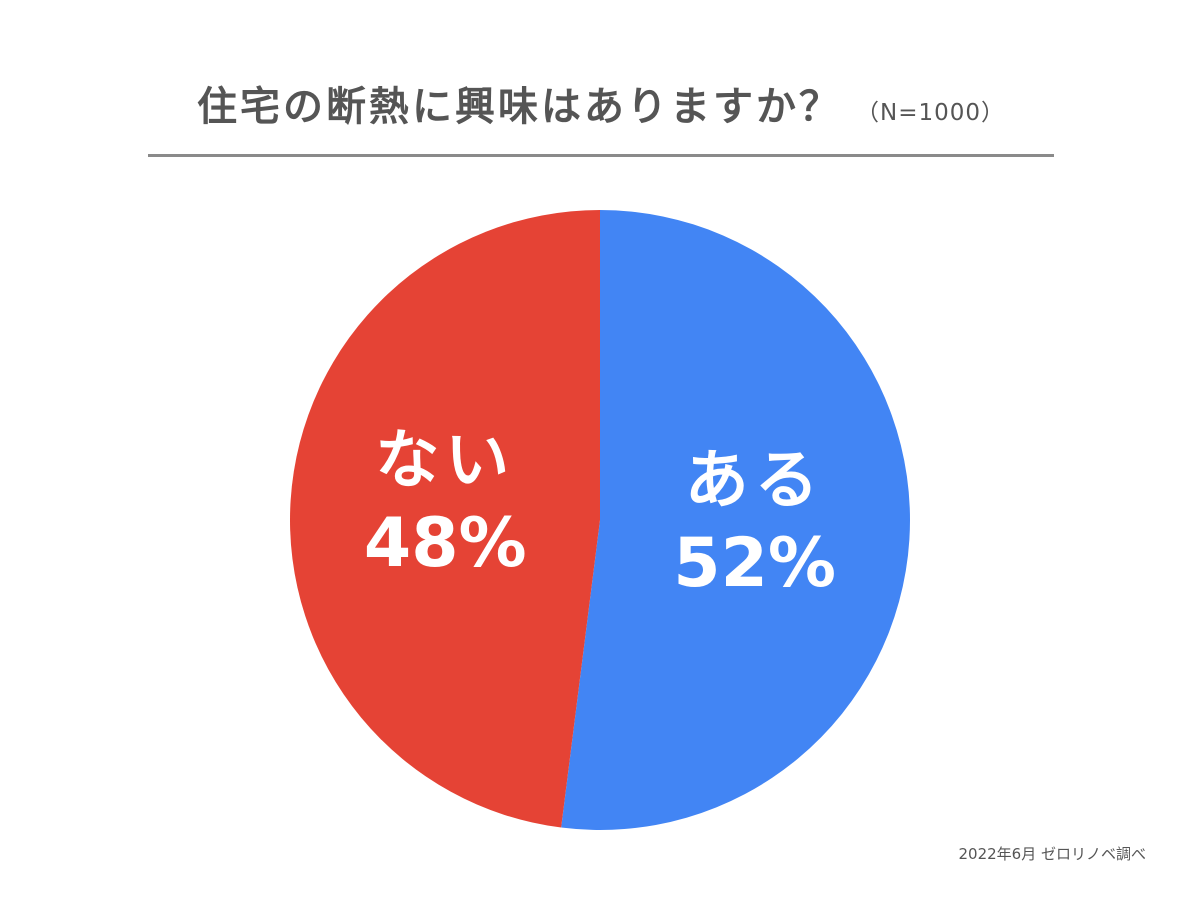 The width and height of the screenshot is (1200, 900). Describe the element at coordinates (755, 563) in the screenshot. I see `slice-value-aru: 52%` at that location.